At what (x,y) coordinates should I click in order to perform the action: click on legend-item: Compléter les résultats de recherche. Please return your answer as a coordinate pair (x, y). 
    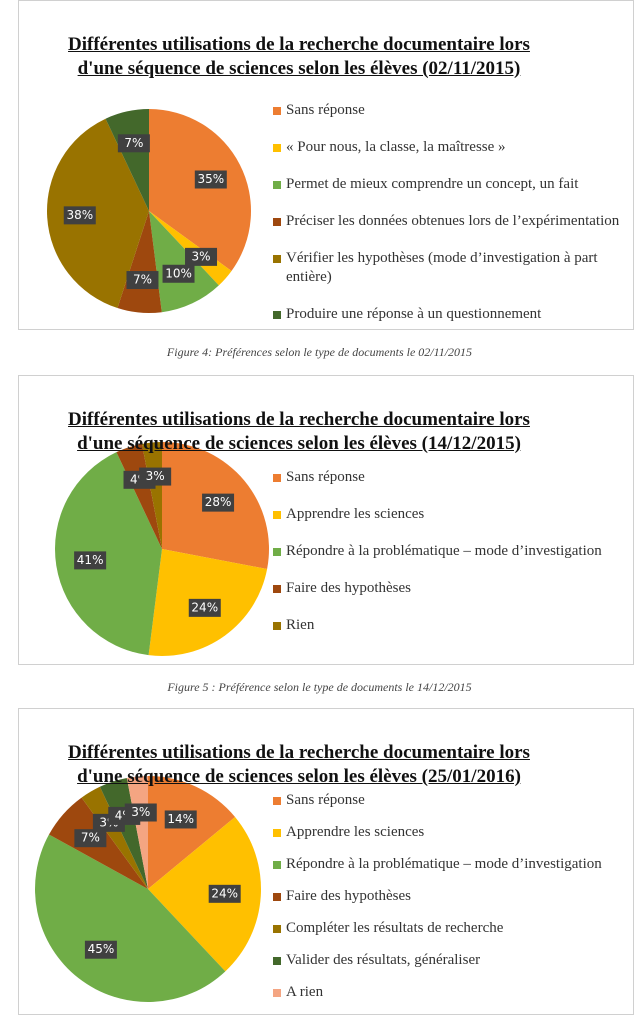
    Looking at the image, I should click on (456, 928).